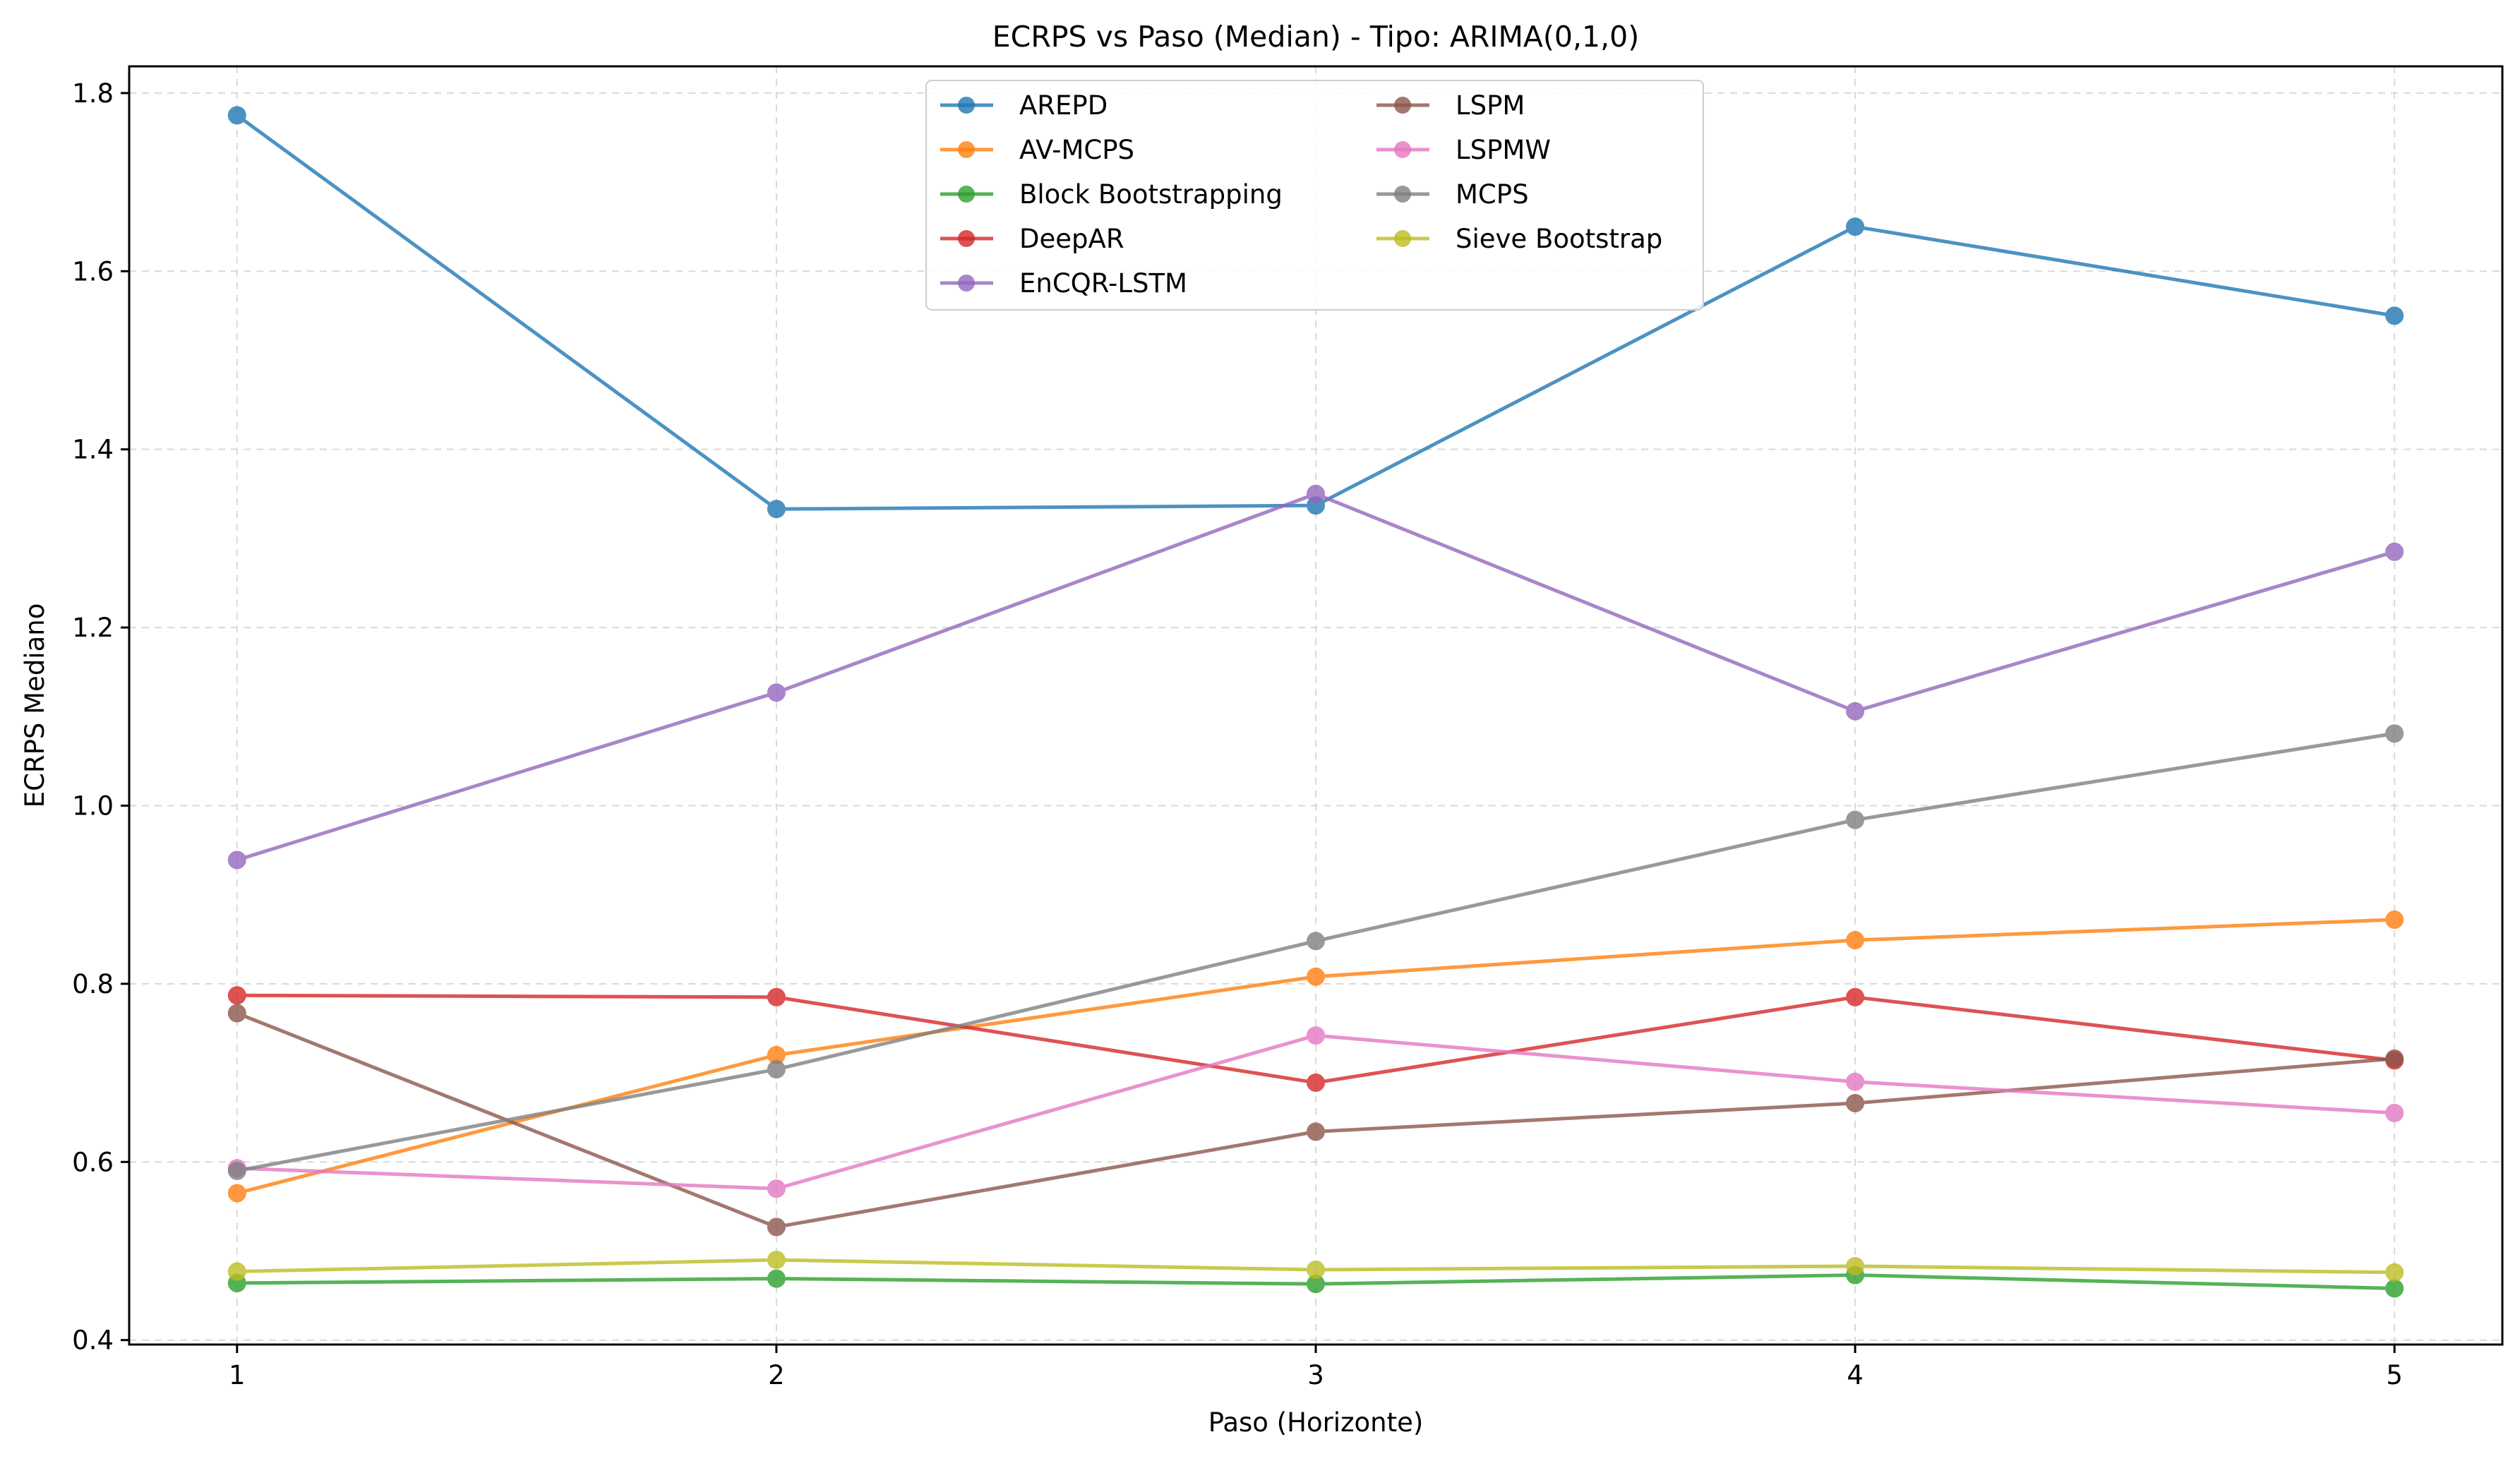 This screenshot has width=2520, height=1461. What do you see at coordinates (777, 1375) in the screenshot?
I see `x-tick-label: 2` at bounding box center [777, 1375].